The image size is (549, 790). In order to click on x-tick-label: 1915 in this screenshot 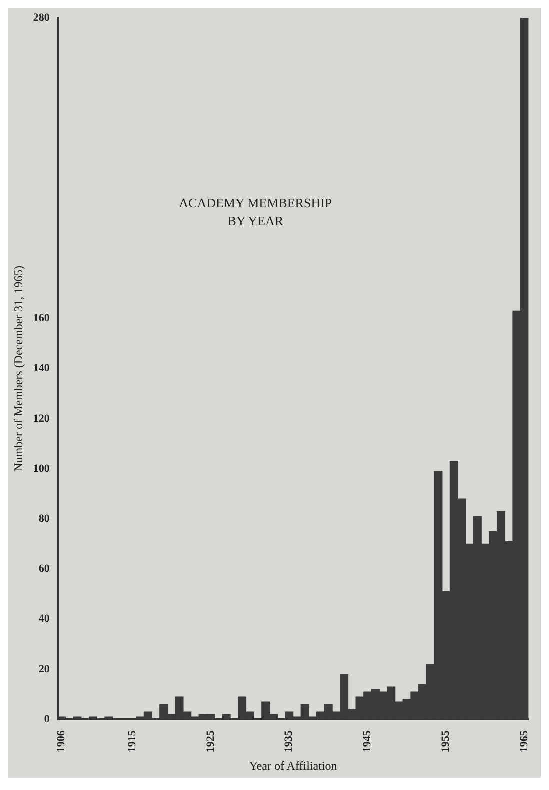, I will do `click(132, 741)`.